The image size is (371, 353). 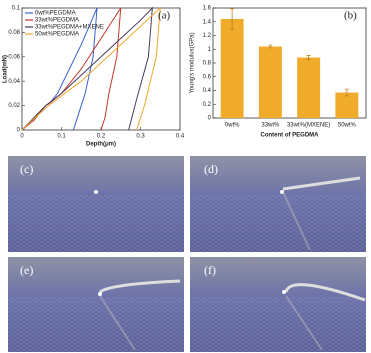 What do you see at coordinates (350, 16) in the screenshot?
I see `panel-label: (b)` at bounding box center [350, 16].